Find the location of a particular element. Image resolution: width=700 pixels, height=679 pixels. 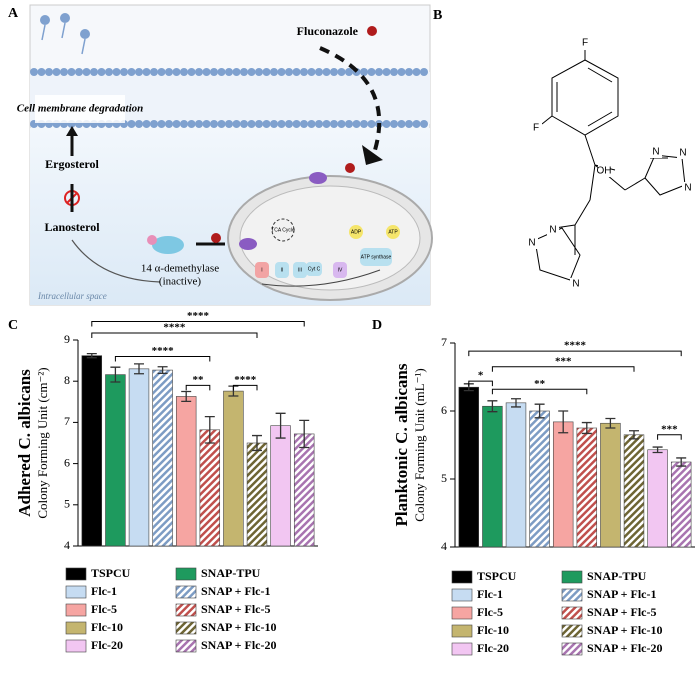

y-tick-label: 8 is located at coordinates (67, 380).